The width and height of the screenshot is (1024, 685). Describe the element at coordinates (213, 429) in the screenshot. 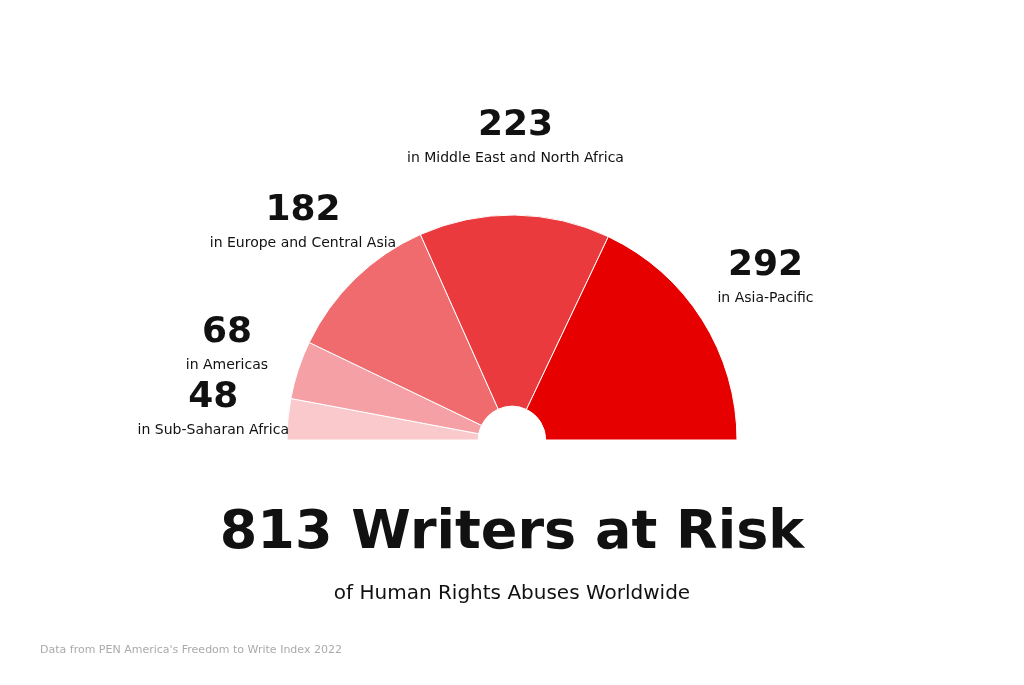

I see `slice-label: in Sub-Saharan Africa` at that location.